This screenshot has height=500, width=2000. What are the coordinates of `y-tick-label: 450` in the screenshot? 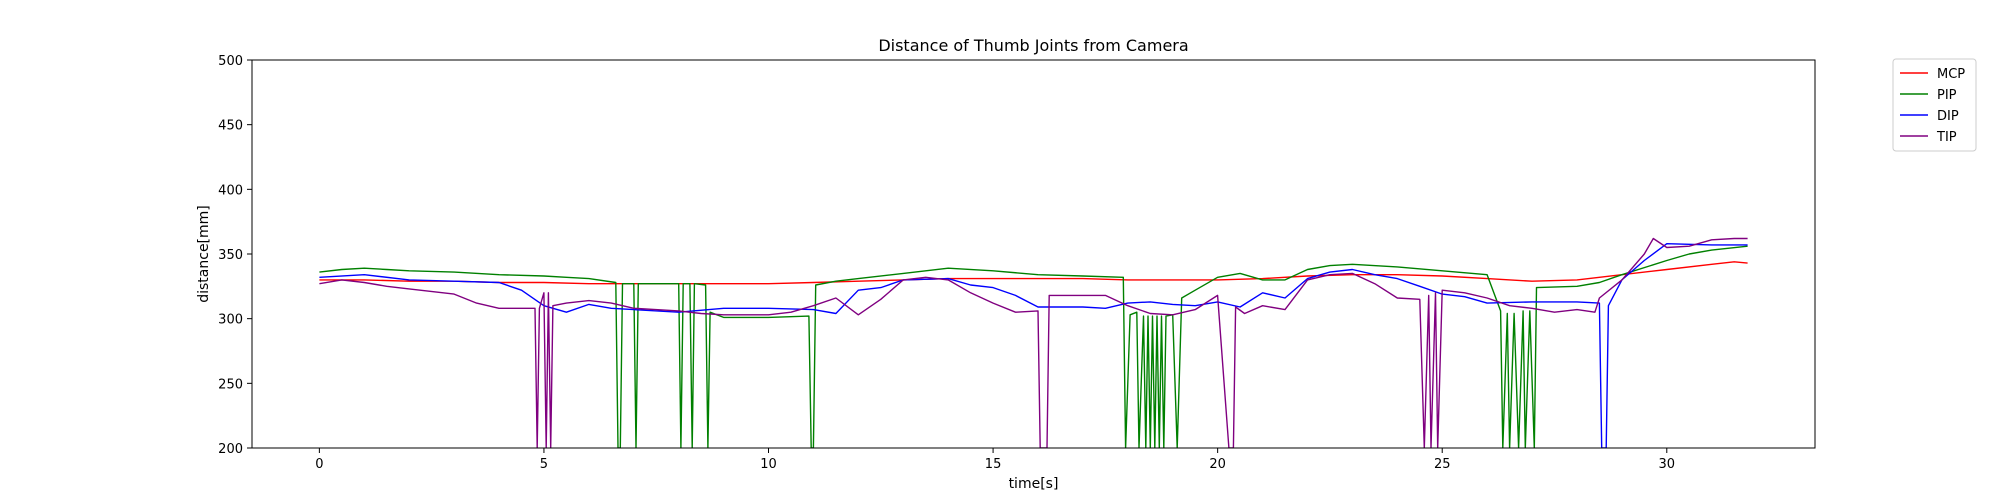 It's located at (230, 126).